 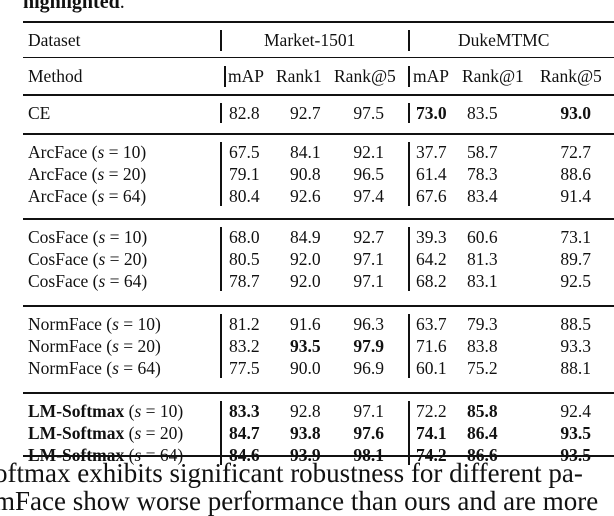 What do you see at coordinates (54, 40) in the screenshot?
I see `dataset-label: Dataset` at bounding box center [54, 40].